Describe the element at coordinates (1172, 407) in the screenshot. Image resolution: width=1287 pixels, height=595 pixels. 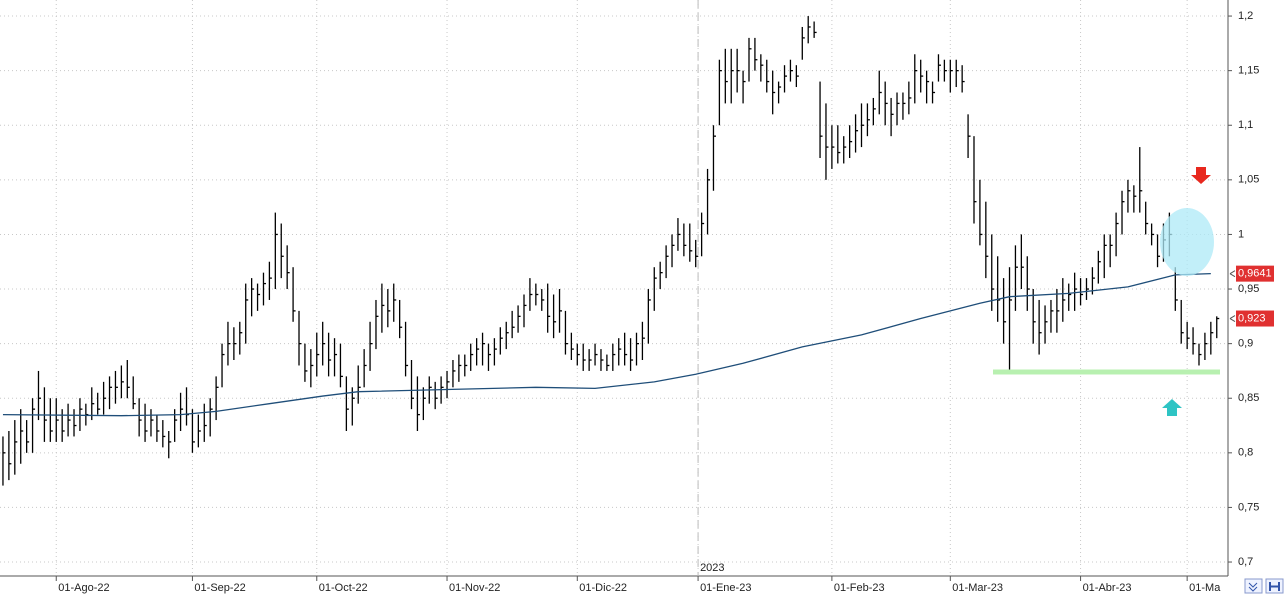
I see `up-arrow` at that location.